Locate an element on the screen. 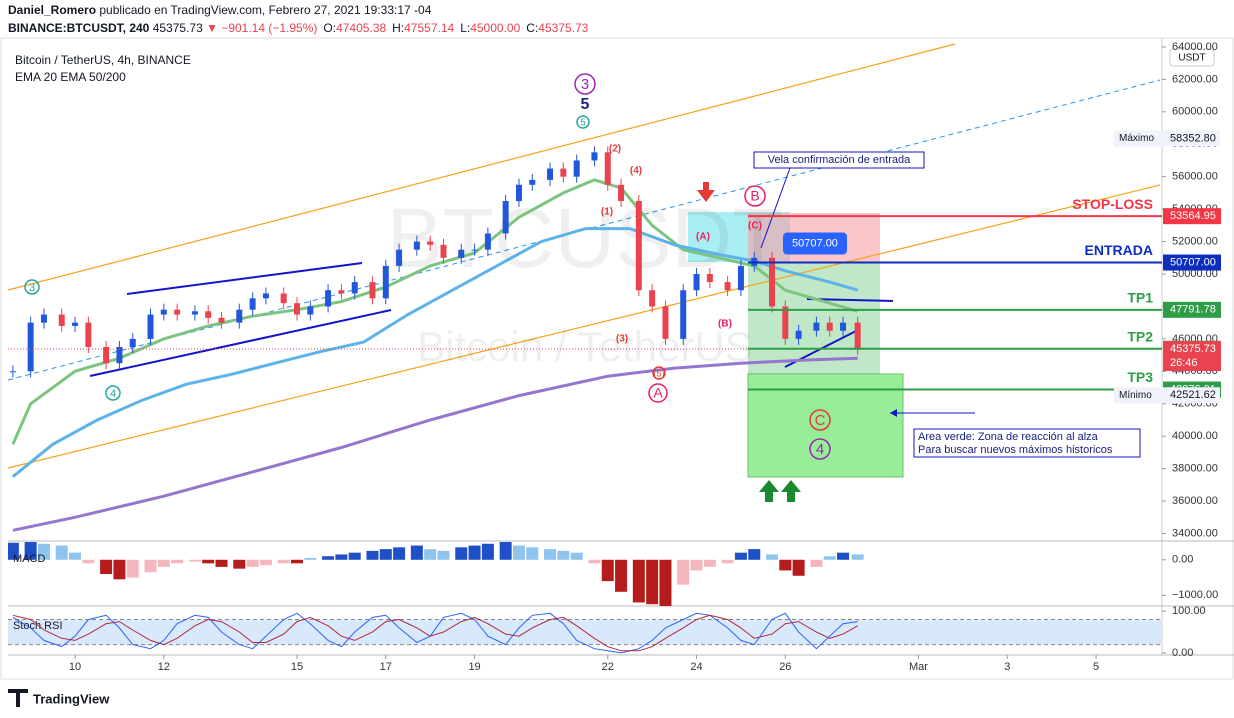 Image resolution: width=1234 pixels, height=718 pixels. x-tick-label: 12 is located at coordinates (164, 667).